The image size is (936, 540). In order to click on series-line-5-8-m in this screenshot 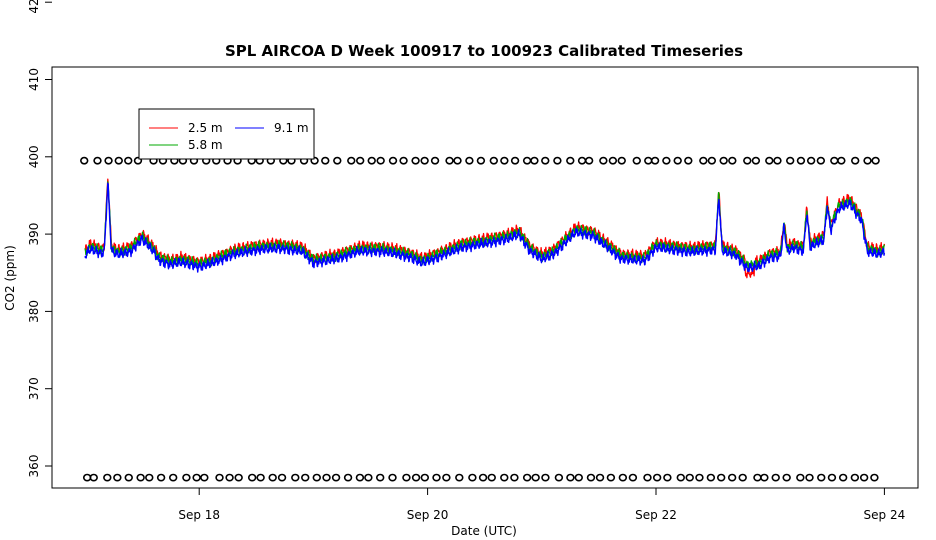, I will do `click(484, 226)`.